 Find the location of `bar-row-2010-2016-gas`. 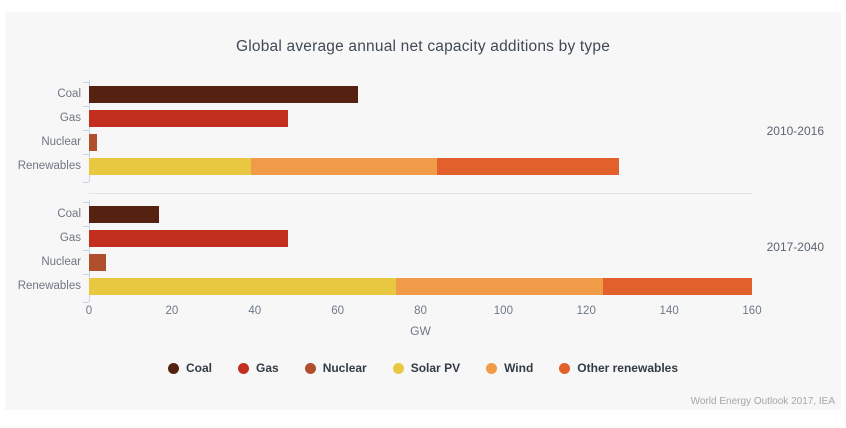

bar-row-2010-2016-gas is located at coordinates (188, 118).